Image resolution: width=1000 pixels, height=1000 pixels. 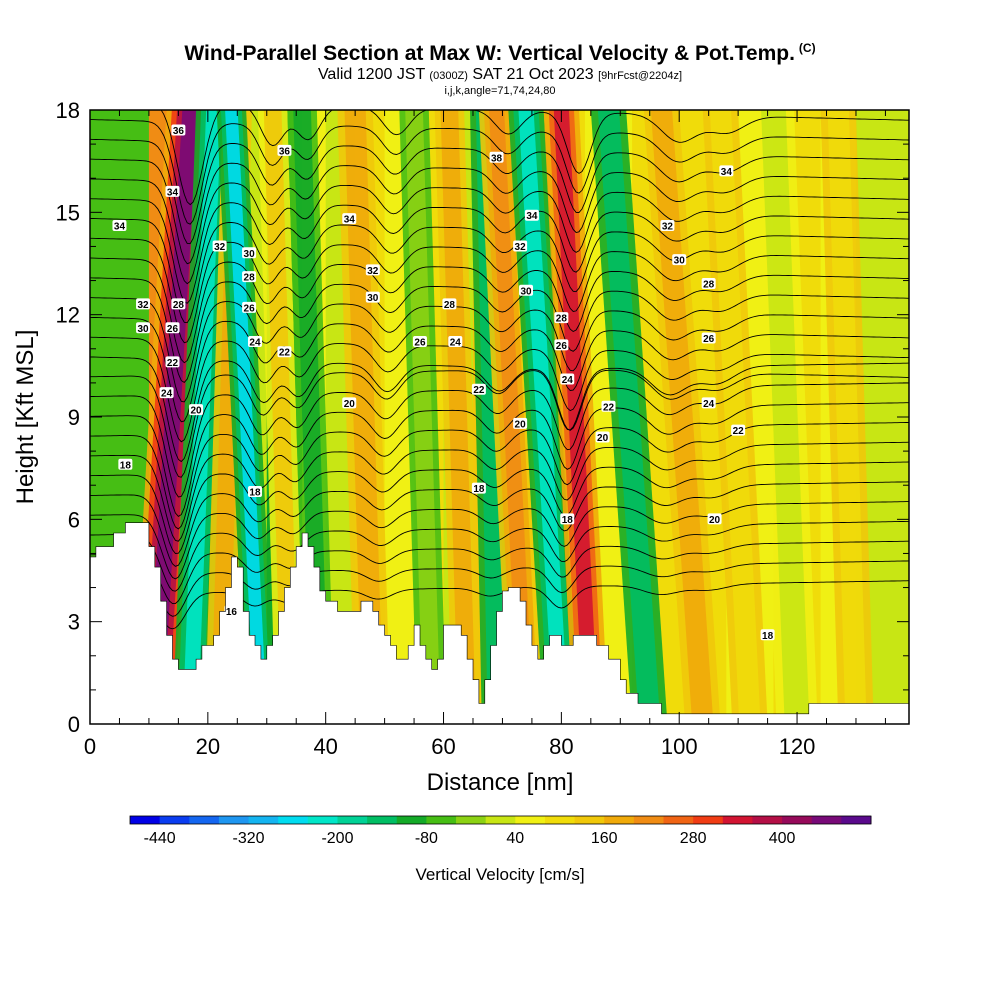 What do you see at coordinates (90, 746) in the screenshot?
I see `x-tick-label: 0` at bounding box center [90, 746].